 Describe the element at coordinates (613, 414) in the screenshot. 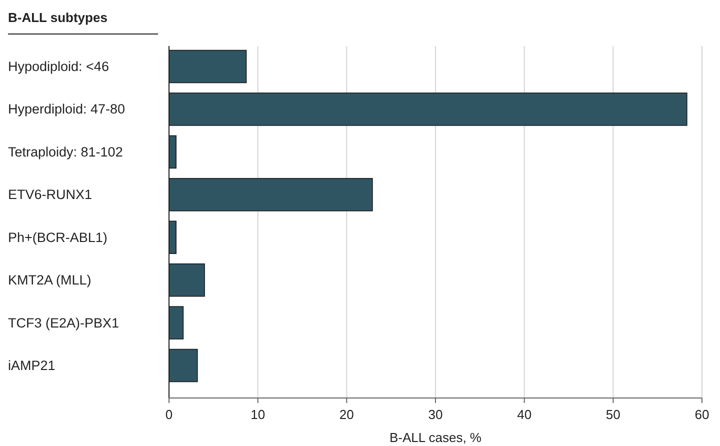

I see `x-tick-label: 50` at that location.